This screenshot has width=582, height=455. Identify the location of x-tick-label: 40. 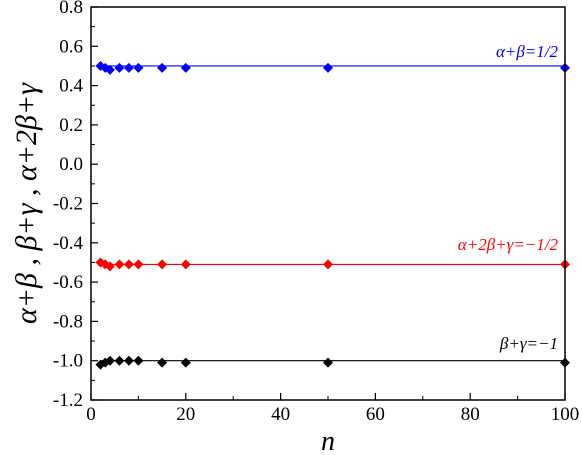
(280, 414).